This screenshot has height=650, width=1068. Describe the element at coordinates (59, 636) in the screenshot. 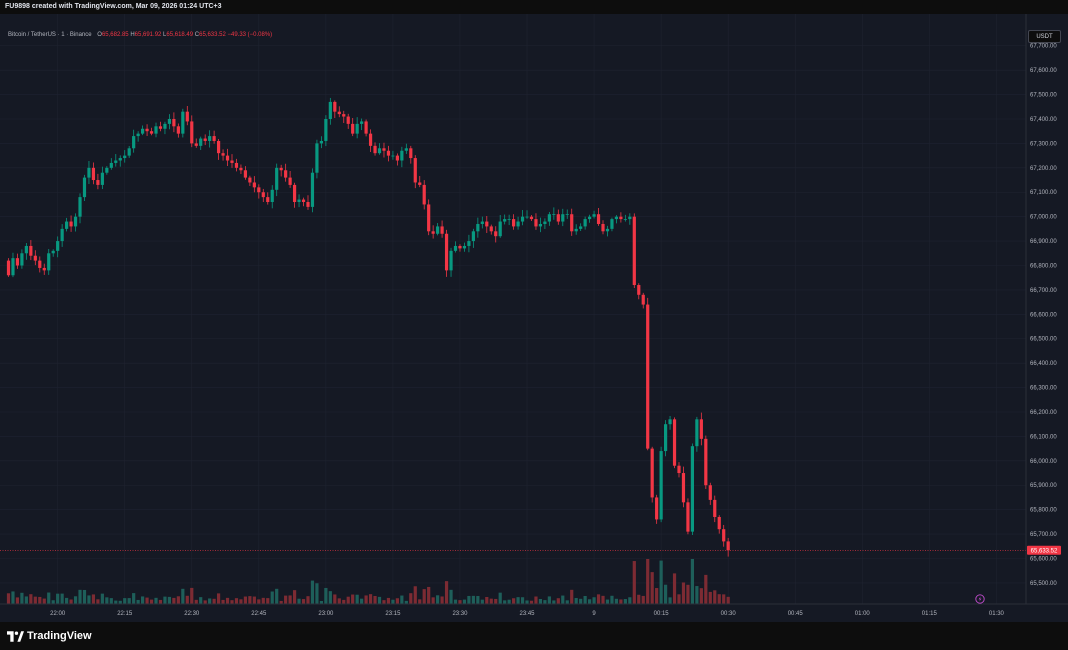

I see `tradingview-wordmark: TradingView` at that location.